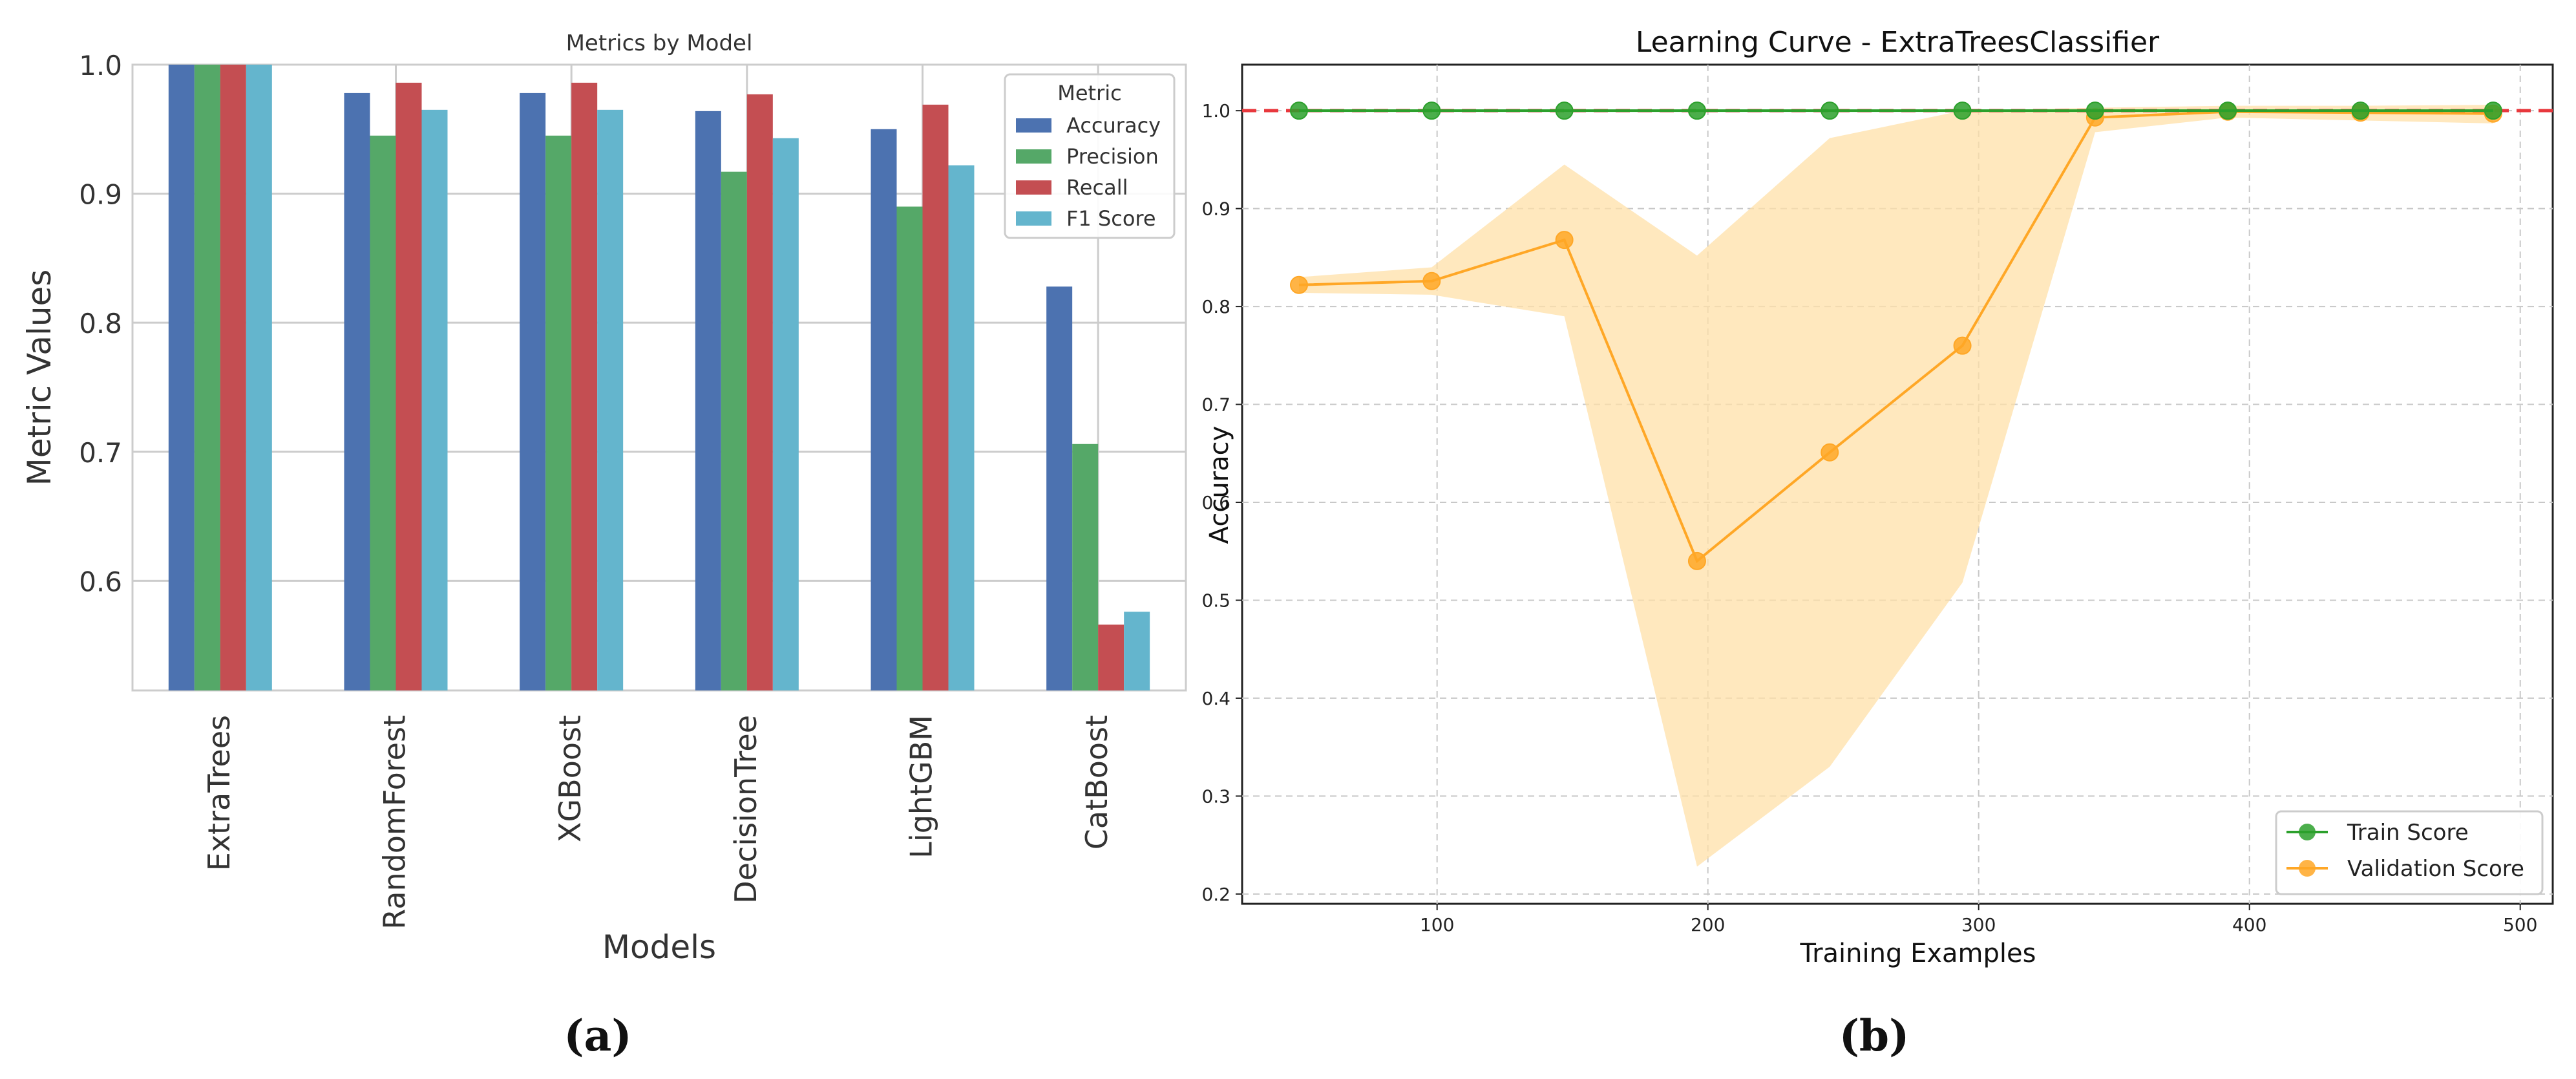 The image size is (2576, 1079). Describe the element at coordinates (785, 414) in the screenshot. I see `bar-f1-score-decisiontree` at that location.